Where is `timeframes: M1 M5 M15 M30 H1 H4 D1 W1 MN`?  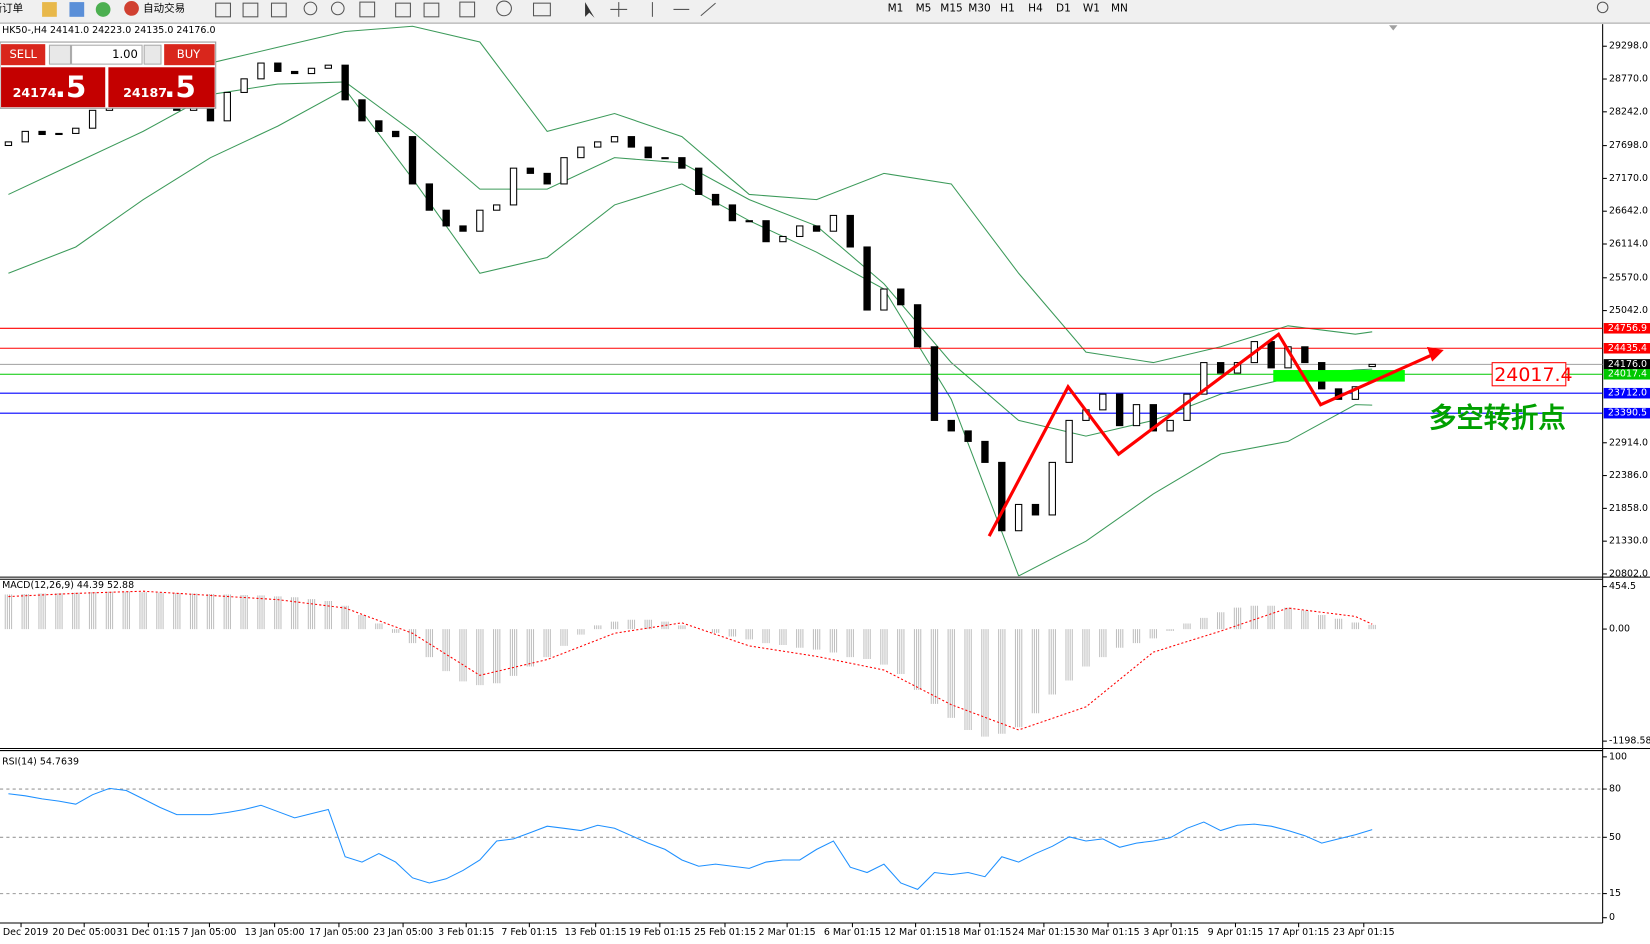 timeframes: M1 M5 M15 M30 H1 H4 D1 W1 MN is located at coordinates (1008, 8).